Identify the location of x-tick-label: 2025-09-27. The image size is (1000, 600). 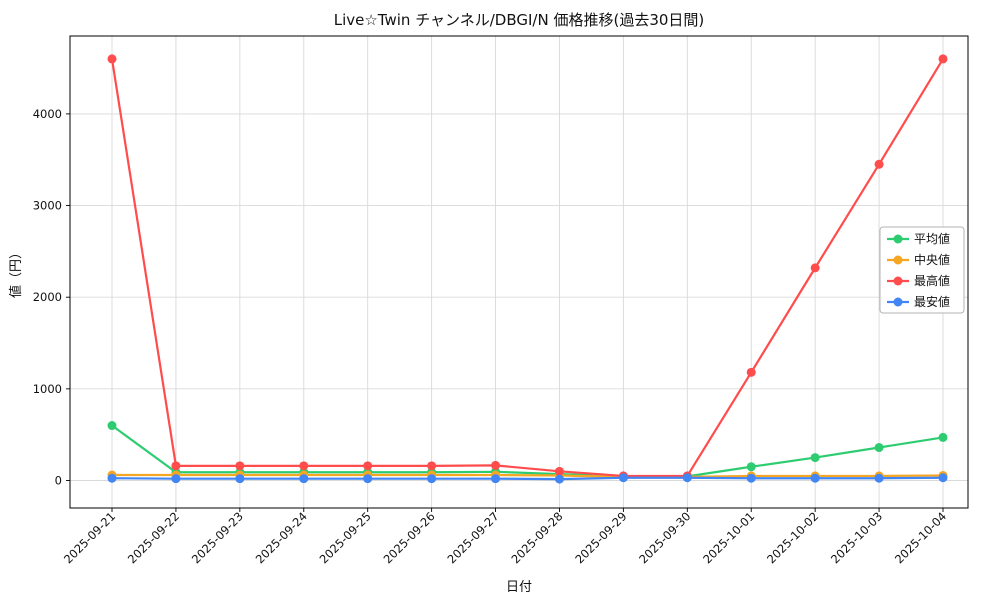
(472, 537).